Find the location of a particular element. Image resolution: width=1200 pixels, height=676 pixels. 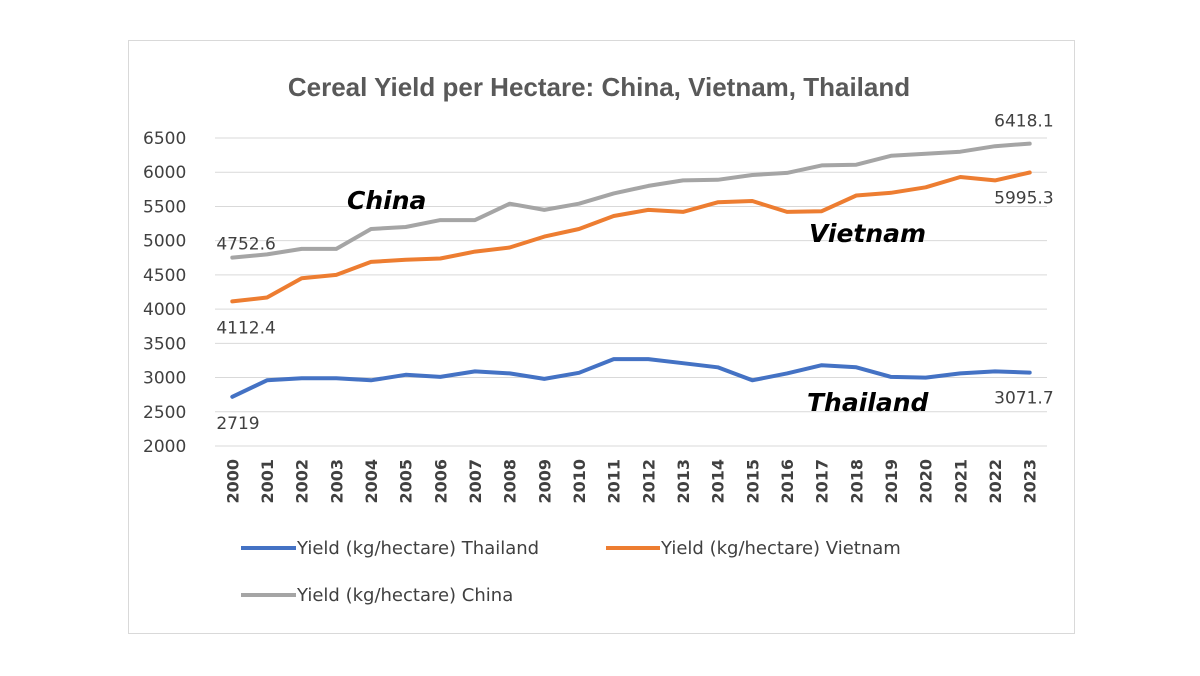

x-tick-label: 2002 is located at coordinates (302, 481).